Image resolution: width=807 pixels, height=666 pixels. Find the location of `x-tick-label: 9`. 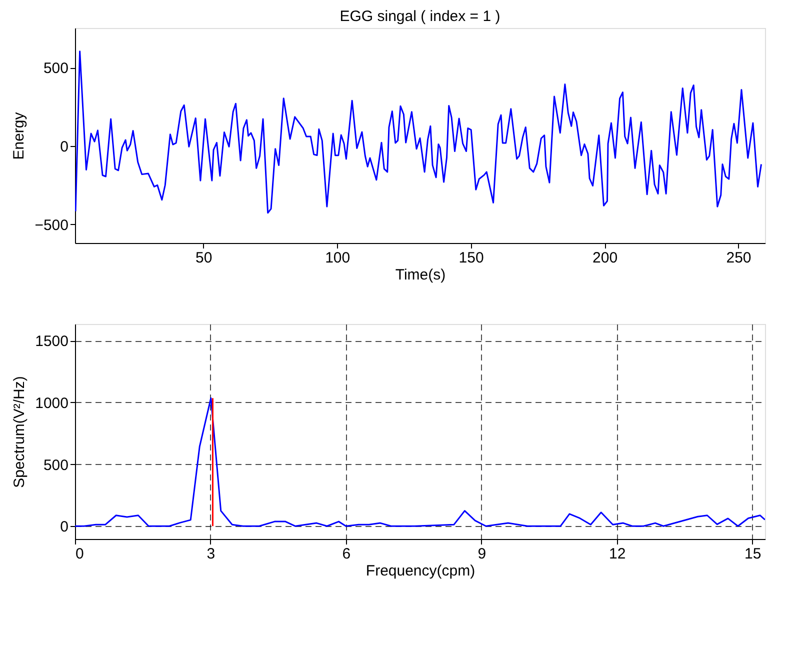

x-tick-label: 9 is located at coordinates (482, 554).